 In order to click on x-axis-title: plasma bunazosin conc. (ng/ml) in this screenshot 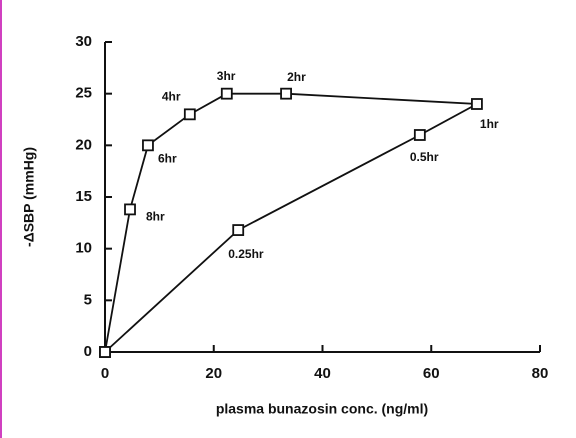, I will do `click(322, 409)`.